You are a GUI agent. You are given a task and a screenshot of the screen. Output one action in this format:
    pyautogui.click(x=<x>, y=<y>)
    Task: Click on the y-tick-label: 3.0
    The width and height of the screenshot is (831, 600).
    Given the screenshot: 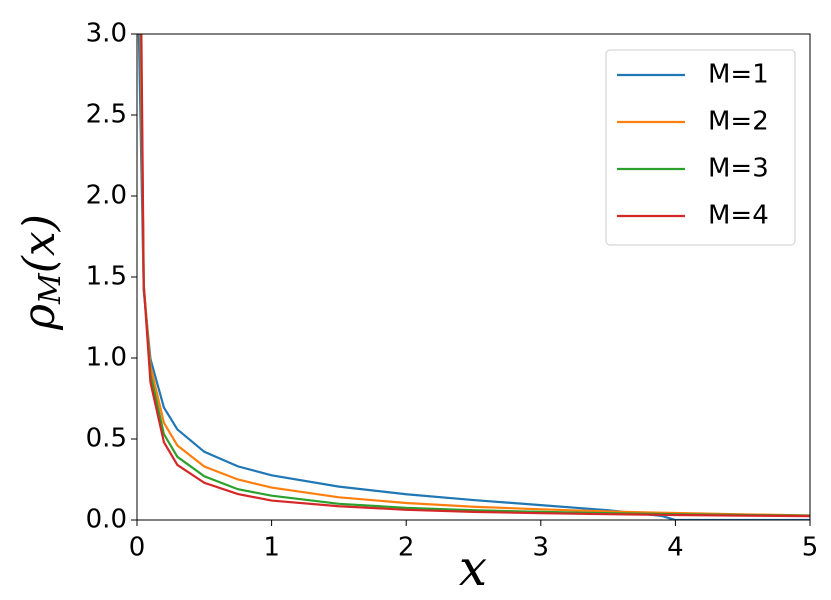 What is the action you would take?
    pyautogui.click(x=106, y=34)
    